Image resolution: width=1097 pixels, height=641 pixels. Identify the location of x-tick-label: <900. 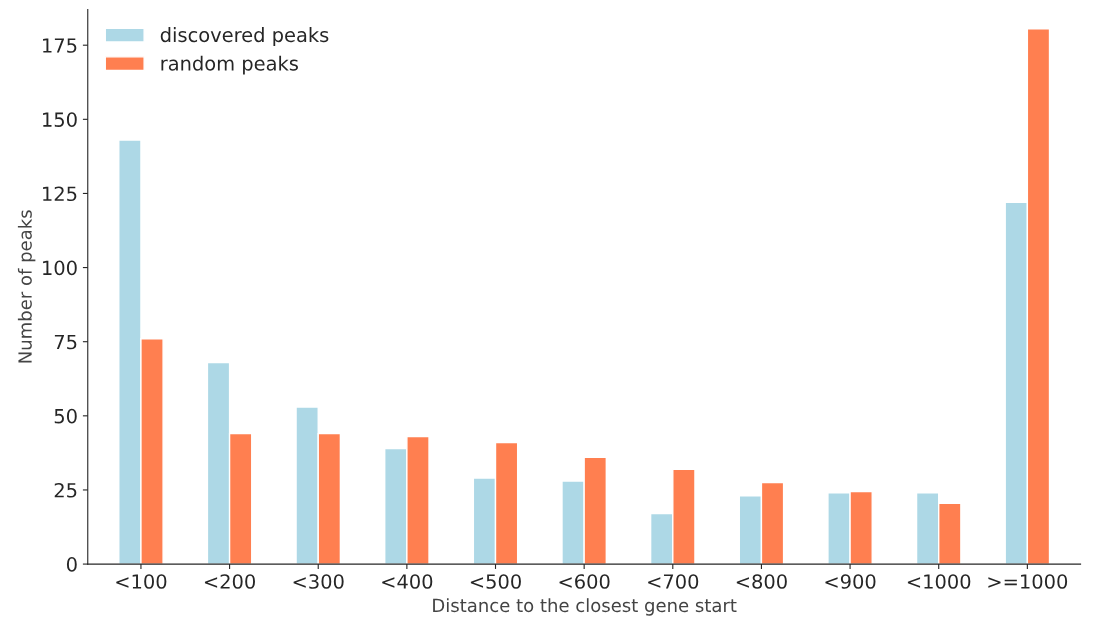
(850, 581).